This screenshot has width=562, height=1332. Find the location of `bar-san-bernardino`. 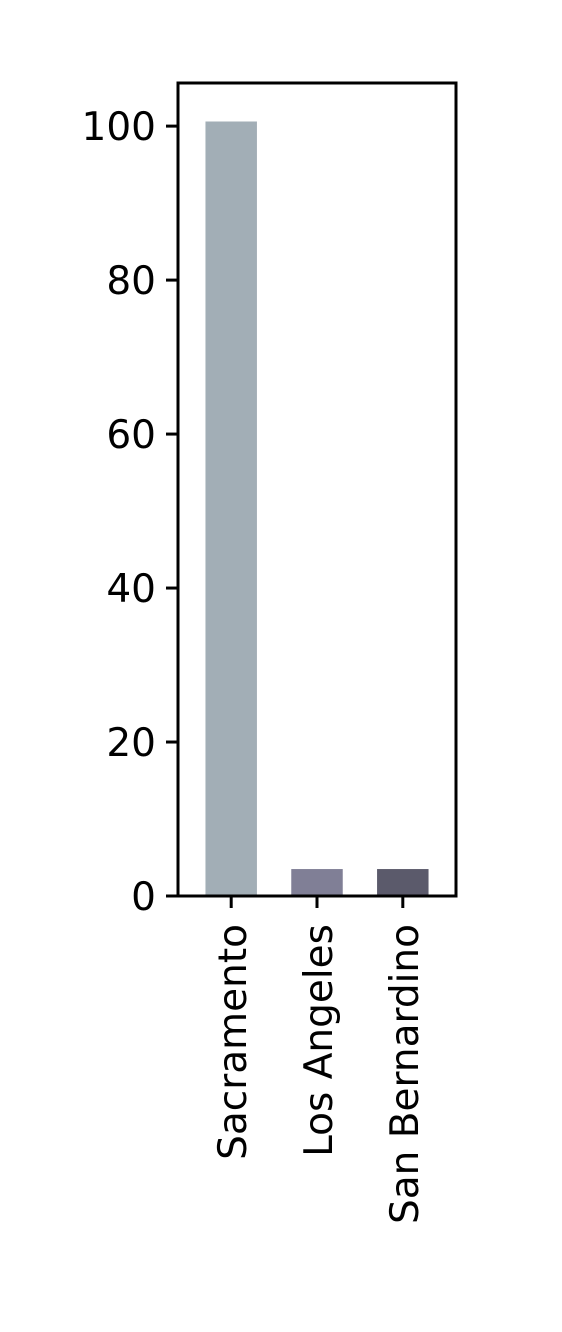

bar-san-bernardino is located at coordinates (403, 882).